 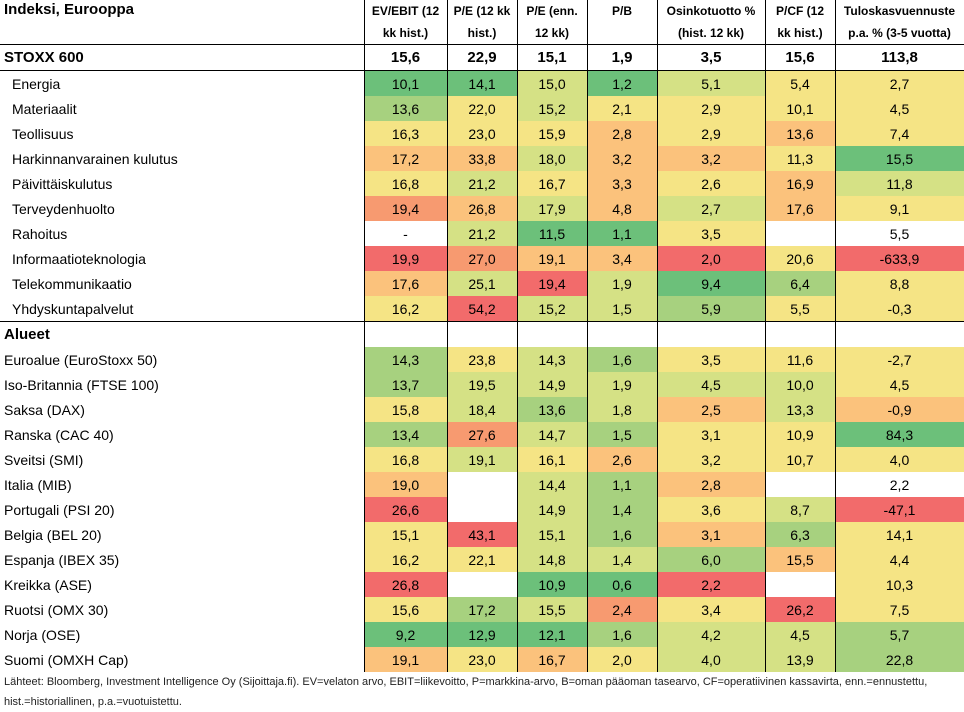 What do you see at coordinates (799, 659) in the screenshot?
I see `value-cell: 13,9` at bounding box center [799, 659].